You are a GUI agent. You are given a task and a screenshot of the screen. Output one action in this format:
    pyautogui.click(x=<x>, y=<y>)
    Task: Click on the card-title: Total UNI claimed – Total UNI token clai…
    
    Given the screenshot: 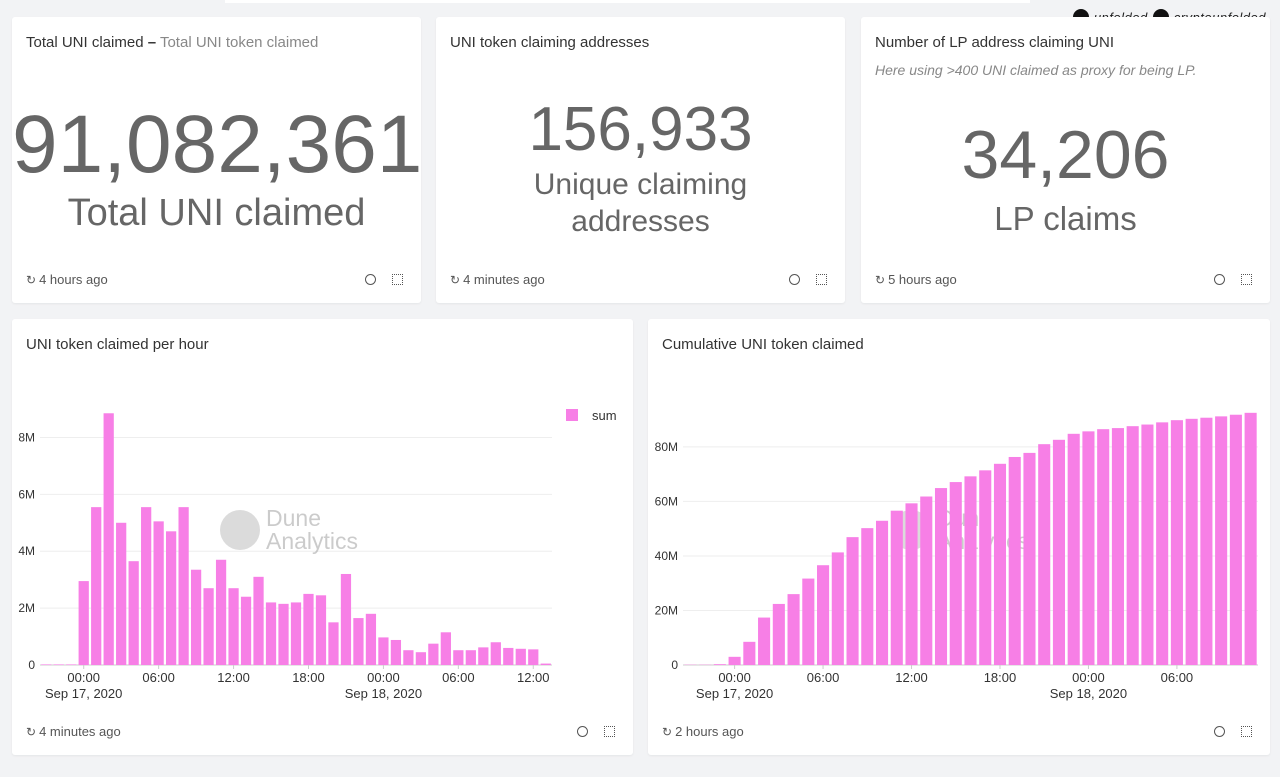 What is the action you would take?
    pyautogui.click(x=172, y=42)
    